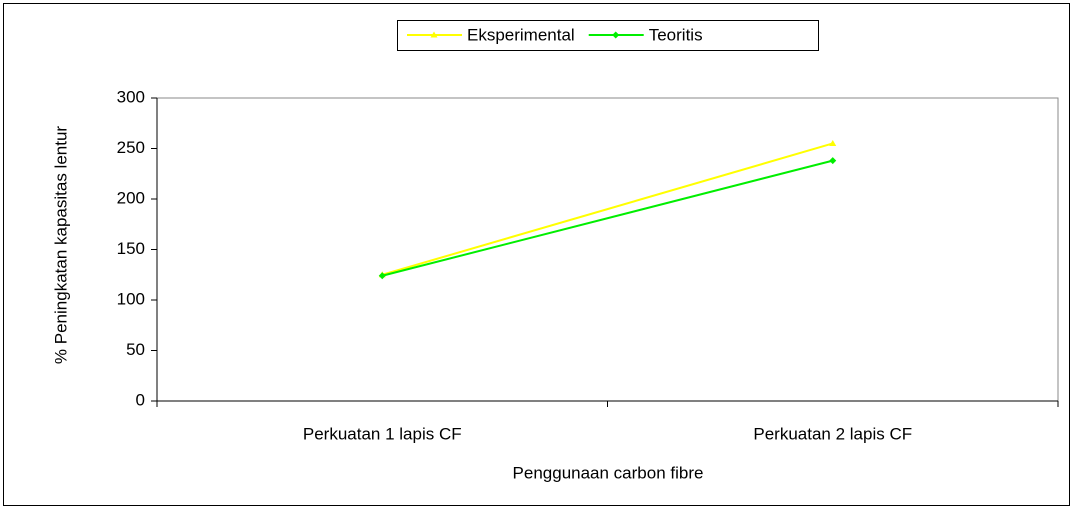 This screenshot has width=1073, height=509. I want to click on x-tick-label: Perkuatan 2 lapis CF, so click(832, 433).